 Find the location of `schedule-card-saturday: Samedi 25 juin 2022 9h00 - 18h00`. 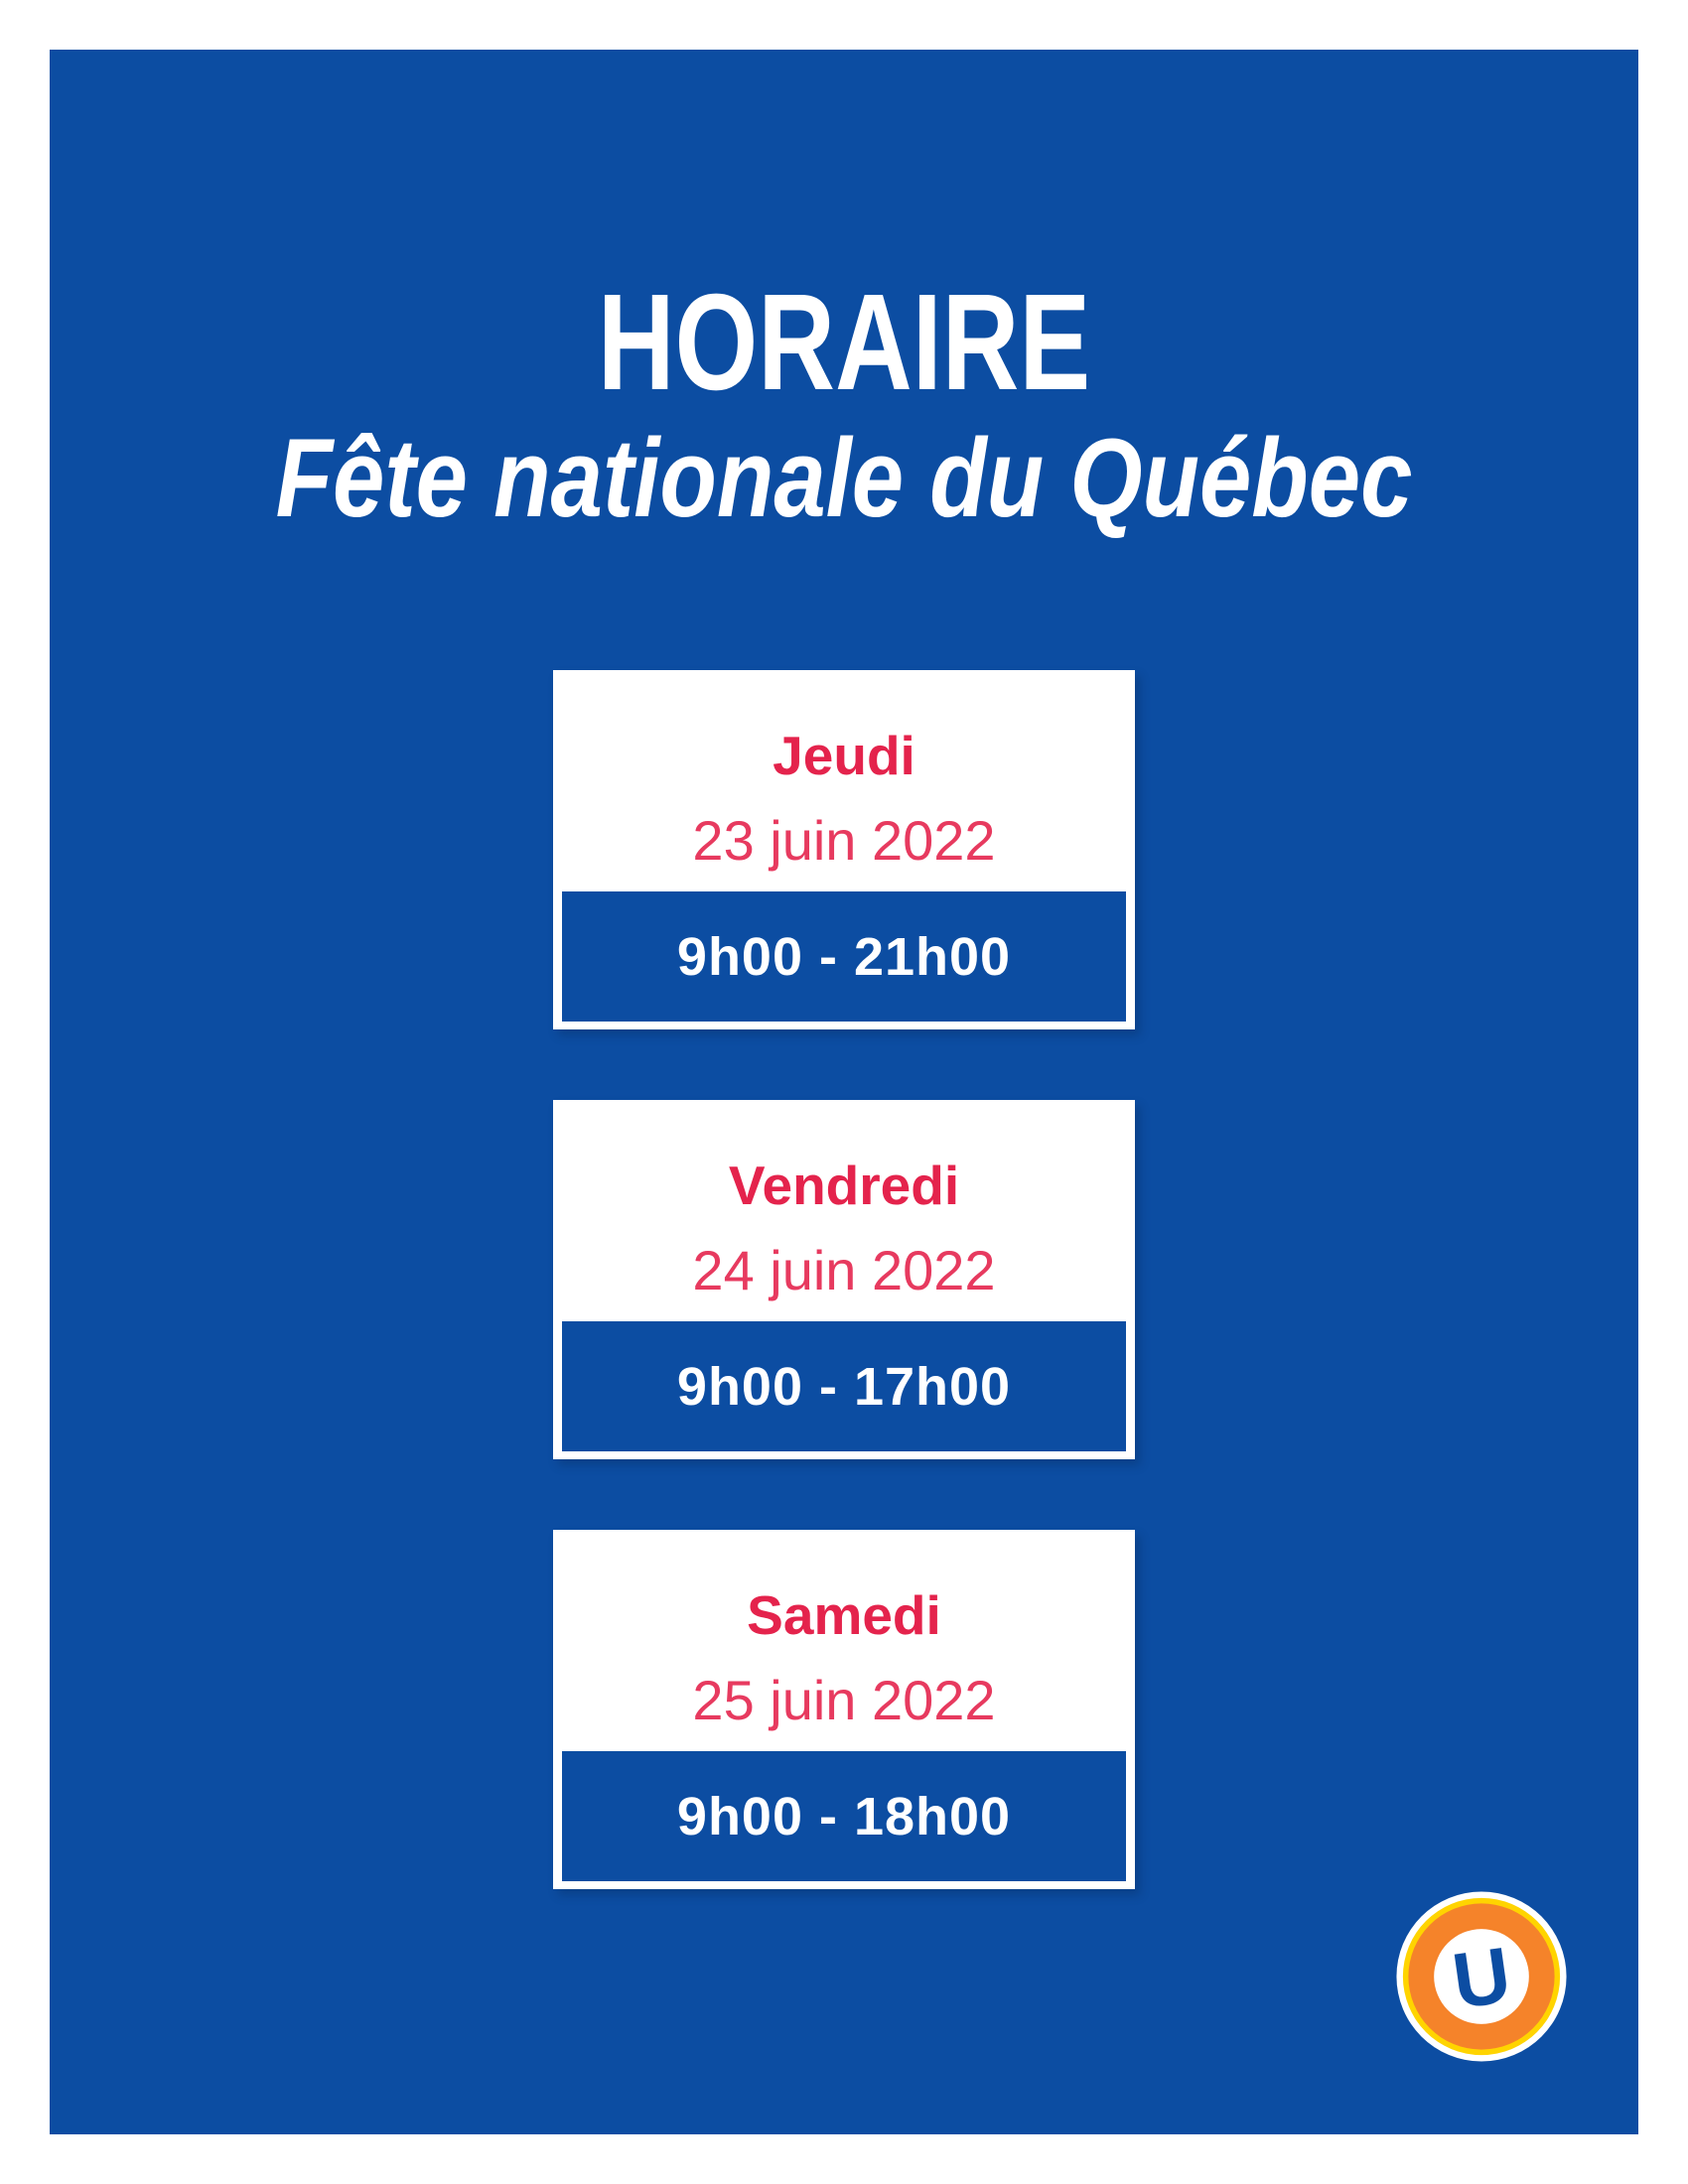

schedule-card-saturday: Samedi 25 juin 2022 9h00 - 18h00 is located at coordinates (844, 1709).